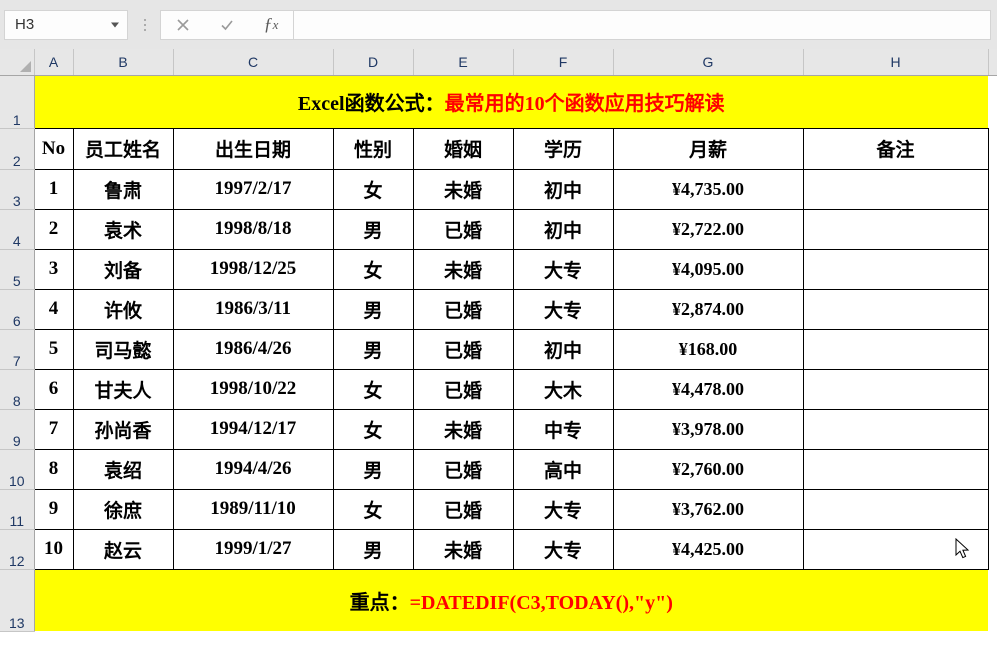 The width and height of the screenshot is (997, 652). What do you see at coordinates (708, 509) in the screenshot?
I see `cell-salary: ¥3,762.00` at bounding box center [708, 509].